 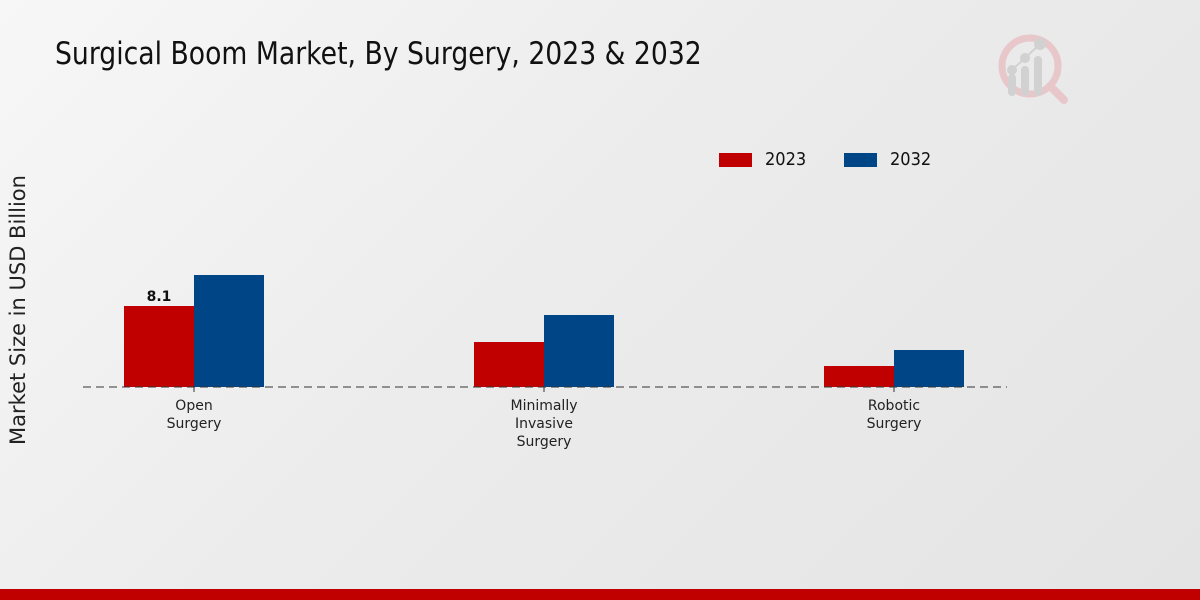 I want to click on x-tick-label-1: Minimally Invasive Surgery, so click(x=543, y=424).